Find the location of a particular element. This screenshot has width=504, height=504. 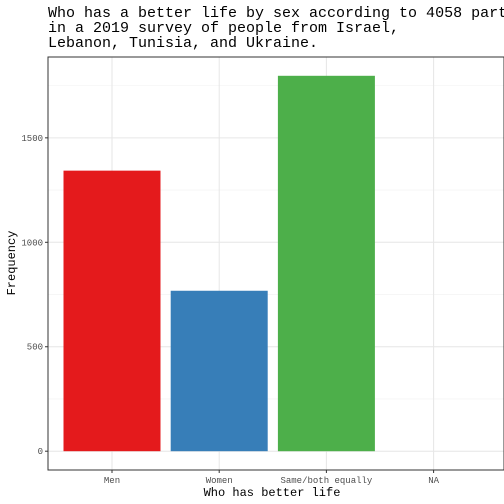

y-tick-label: 1500 is located at coordinates (32, 139).